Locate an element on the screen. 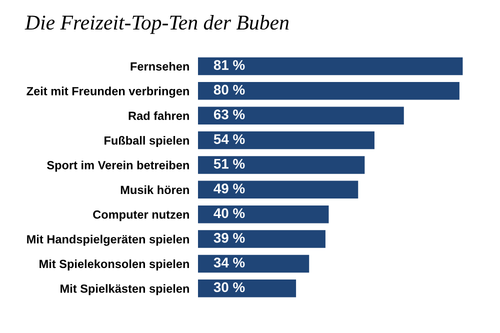 This screenshot has width=500, height=333. y-tick-label: Fernsehen is located at coordinates (159, 66).